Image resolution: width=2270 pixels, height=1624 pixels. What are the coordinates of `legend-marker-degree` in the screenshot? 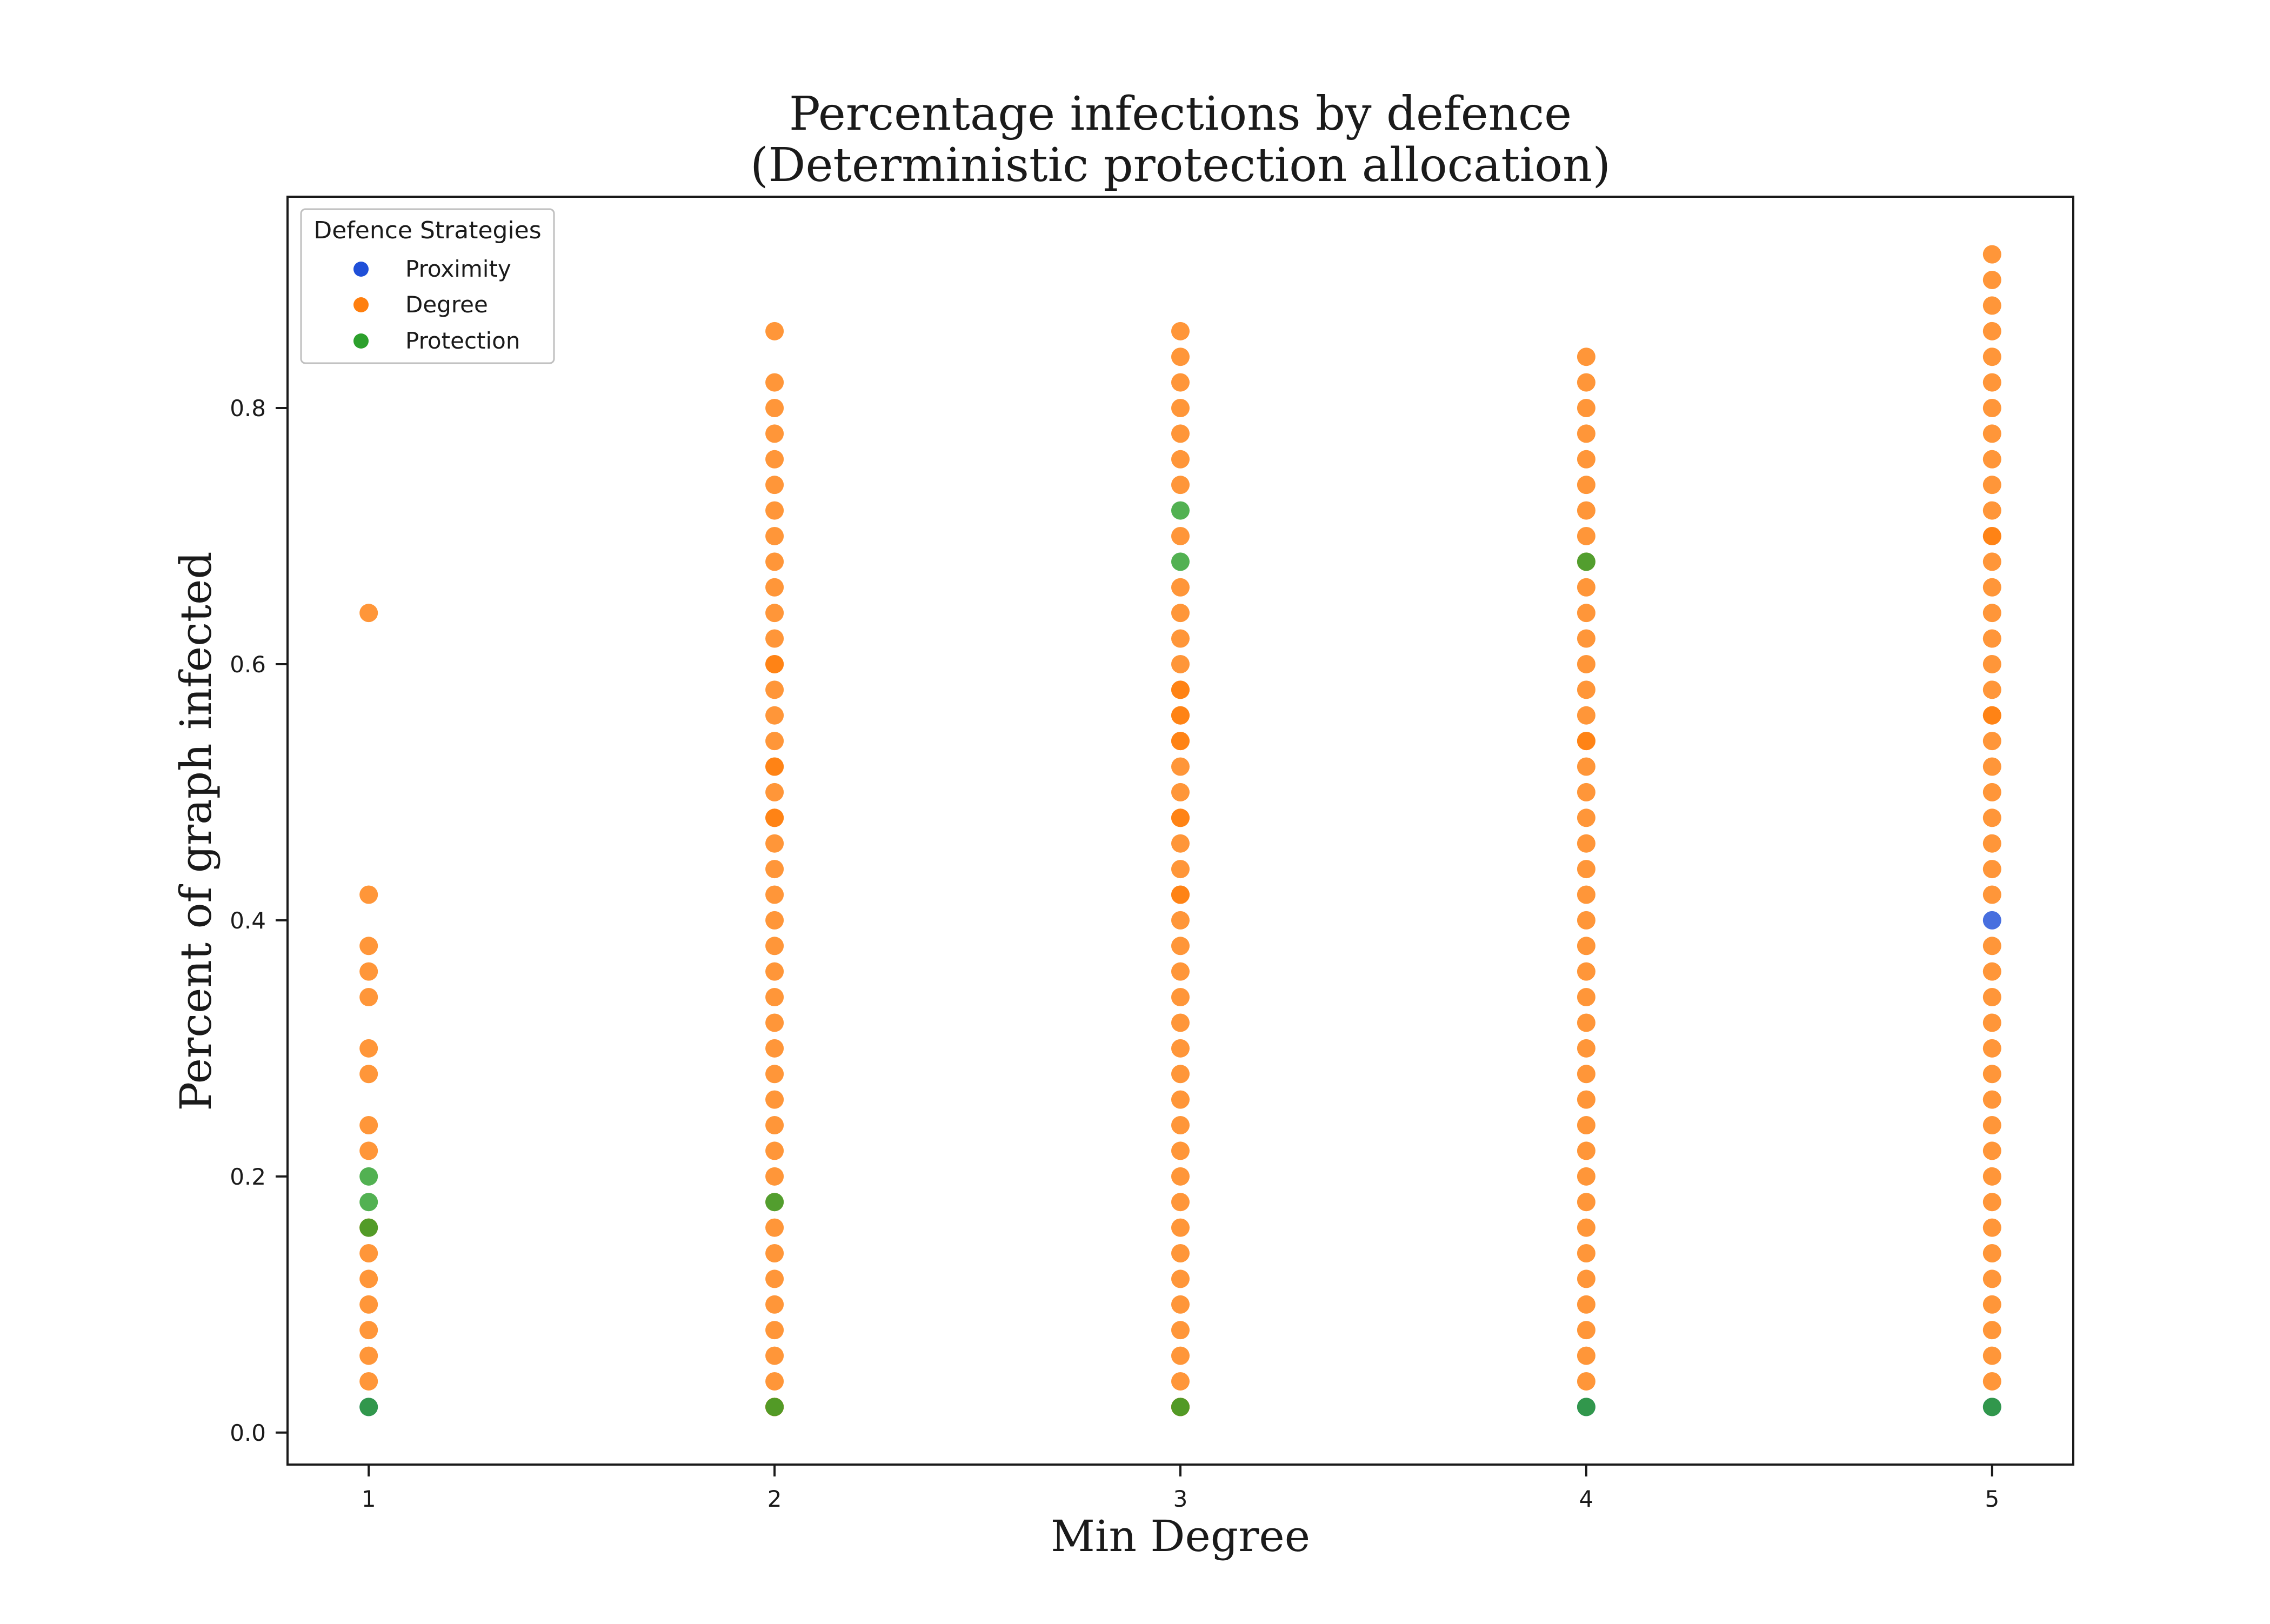 It's located at (361, 305).